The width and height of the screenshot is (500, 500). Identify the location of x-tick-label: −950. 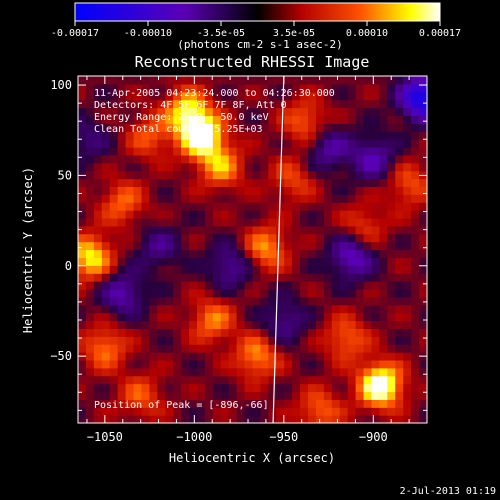
(283, 437).